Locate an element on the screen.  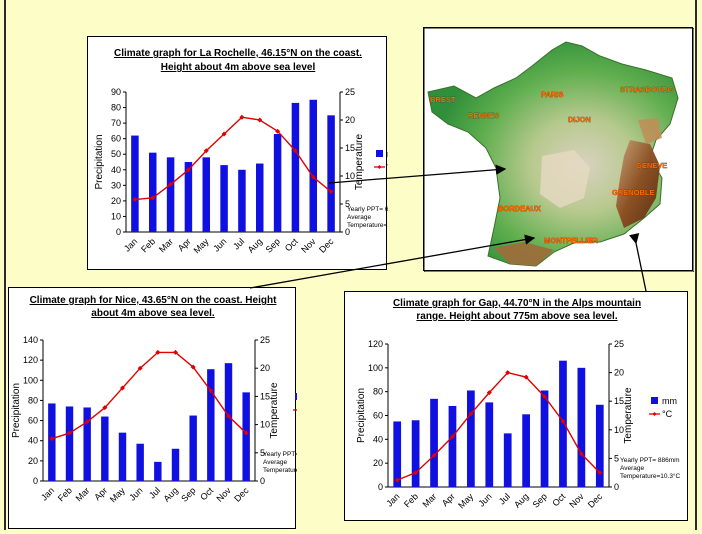
chart-note: Temperature=10.3°C is located at coordinates (650, 476).